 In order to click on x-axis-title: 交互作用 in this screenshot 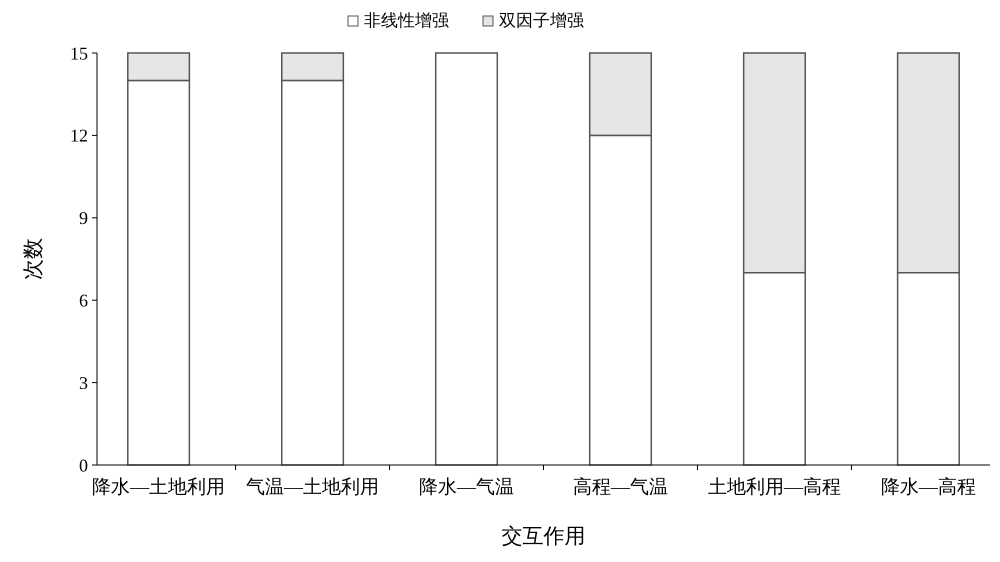, I will do `click(544, 536)`.